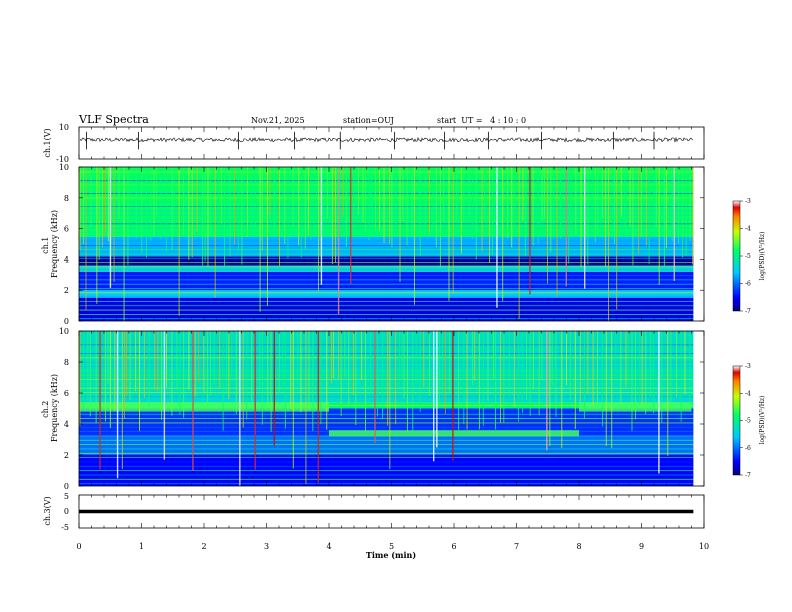  What do you see at coordinates (47, 142) in the screenshot?
I see `ch1-ylabel: ch.1(V)` at bounding box center [47, 142].